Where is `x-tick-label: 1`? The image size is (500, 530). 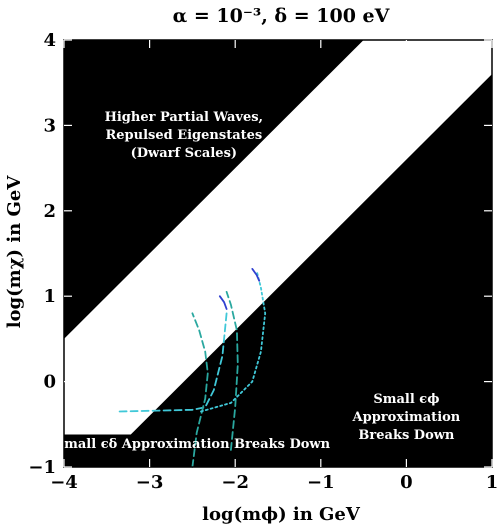
x-tick-label: 1 is located at coordinates (492, 482).